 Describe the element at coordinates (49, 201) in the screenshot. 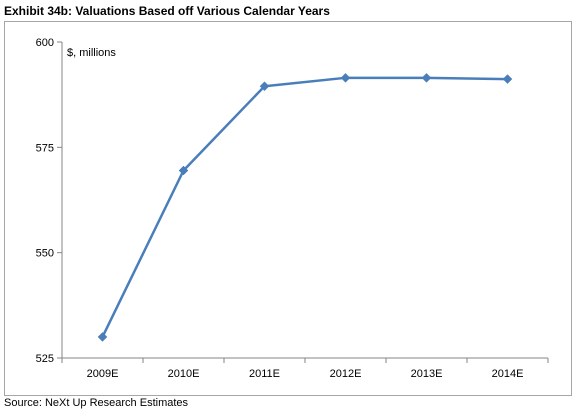

I see `y-axis: 525 550 575 600` at that location.